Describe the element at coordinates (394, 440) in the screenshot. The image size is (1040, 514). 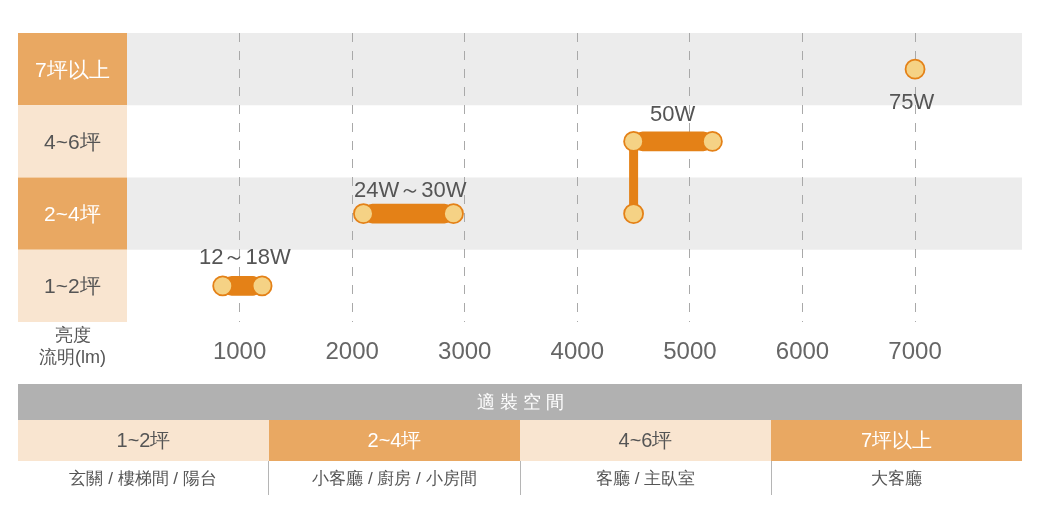
I see `category-label: 2~4坪` at that location.